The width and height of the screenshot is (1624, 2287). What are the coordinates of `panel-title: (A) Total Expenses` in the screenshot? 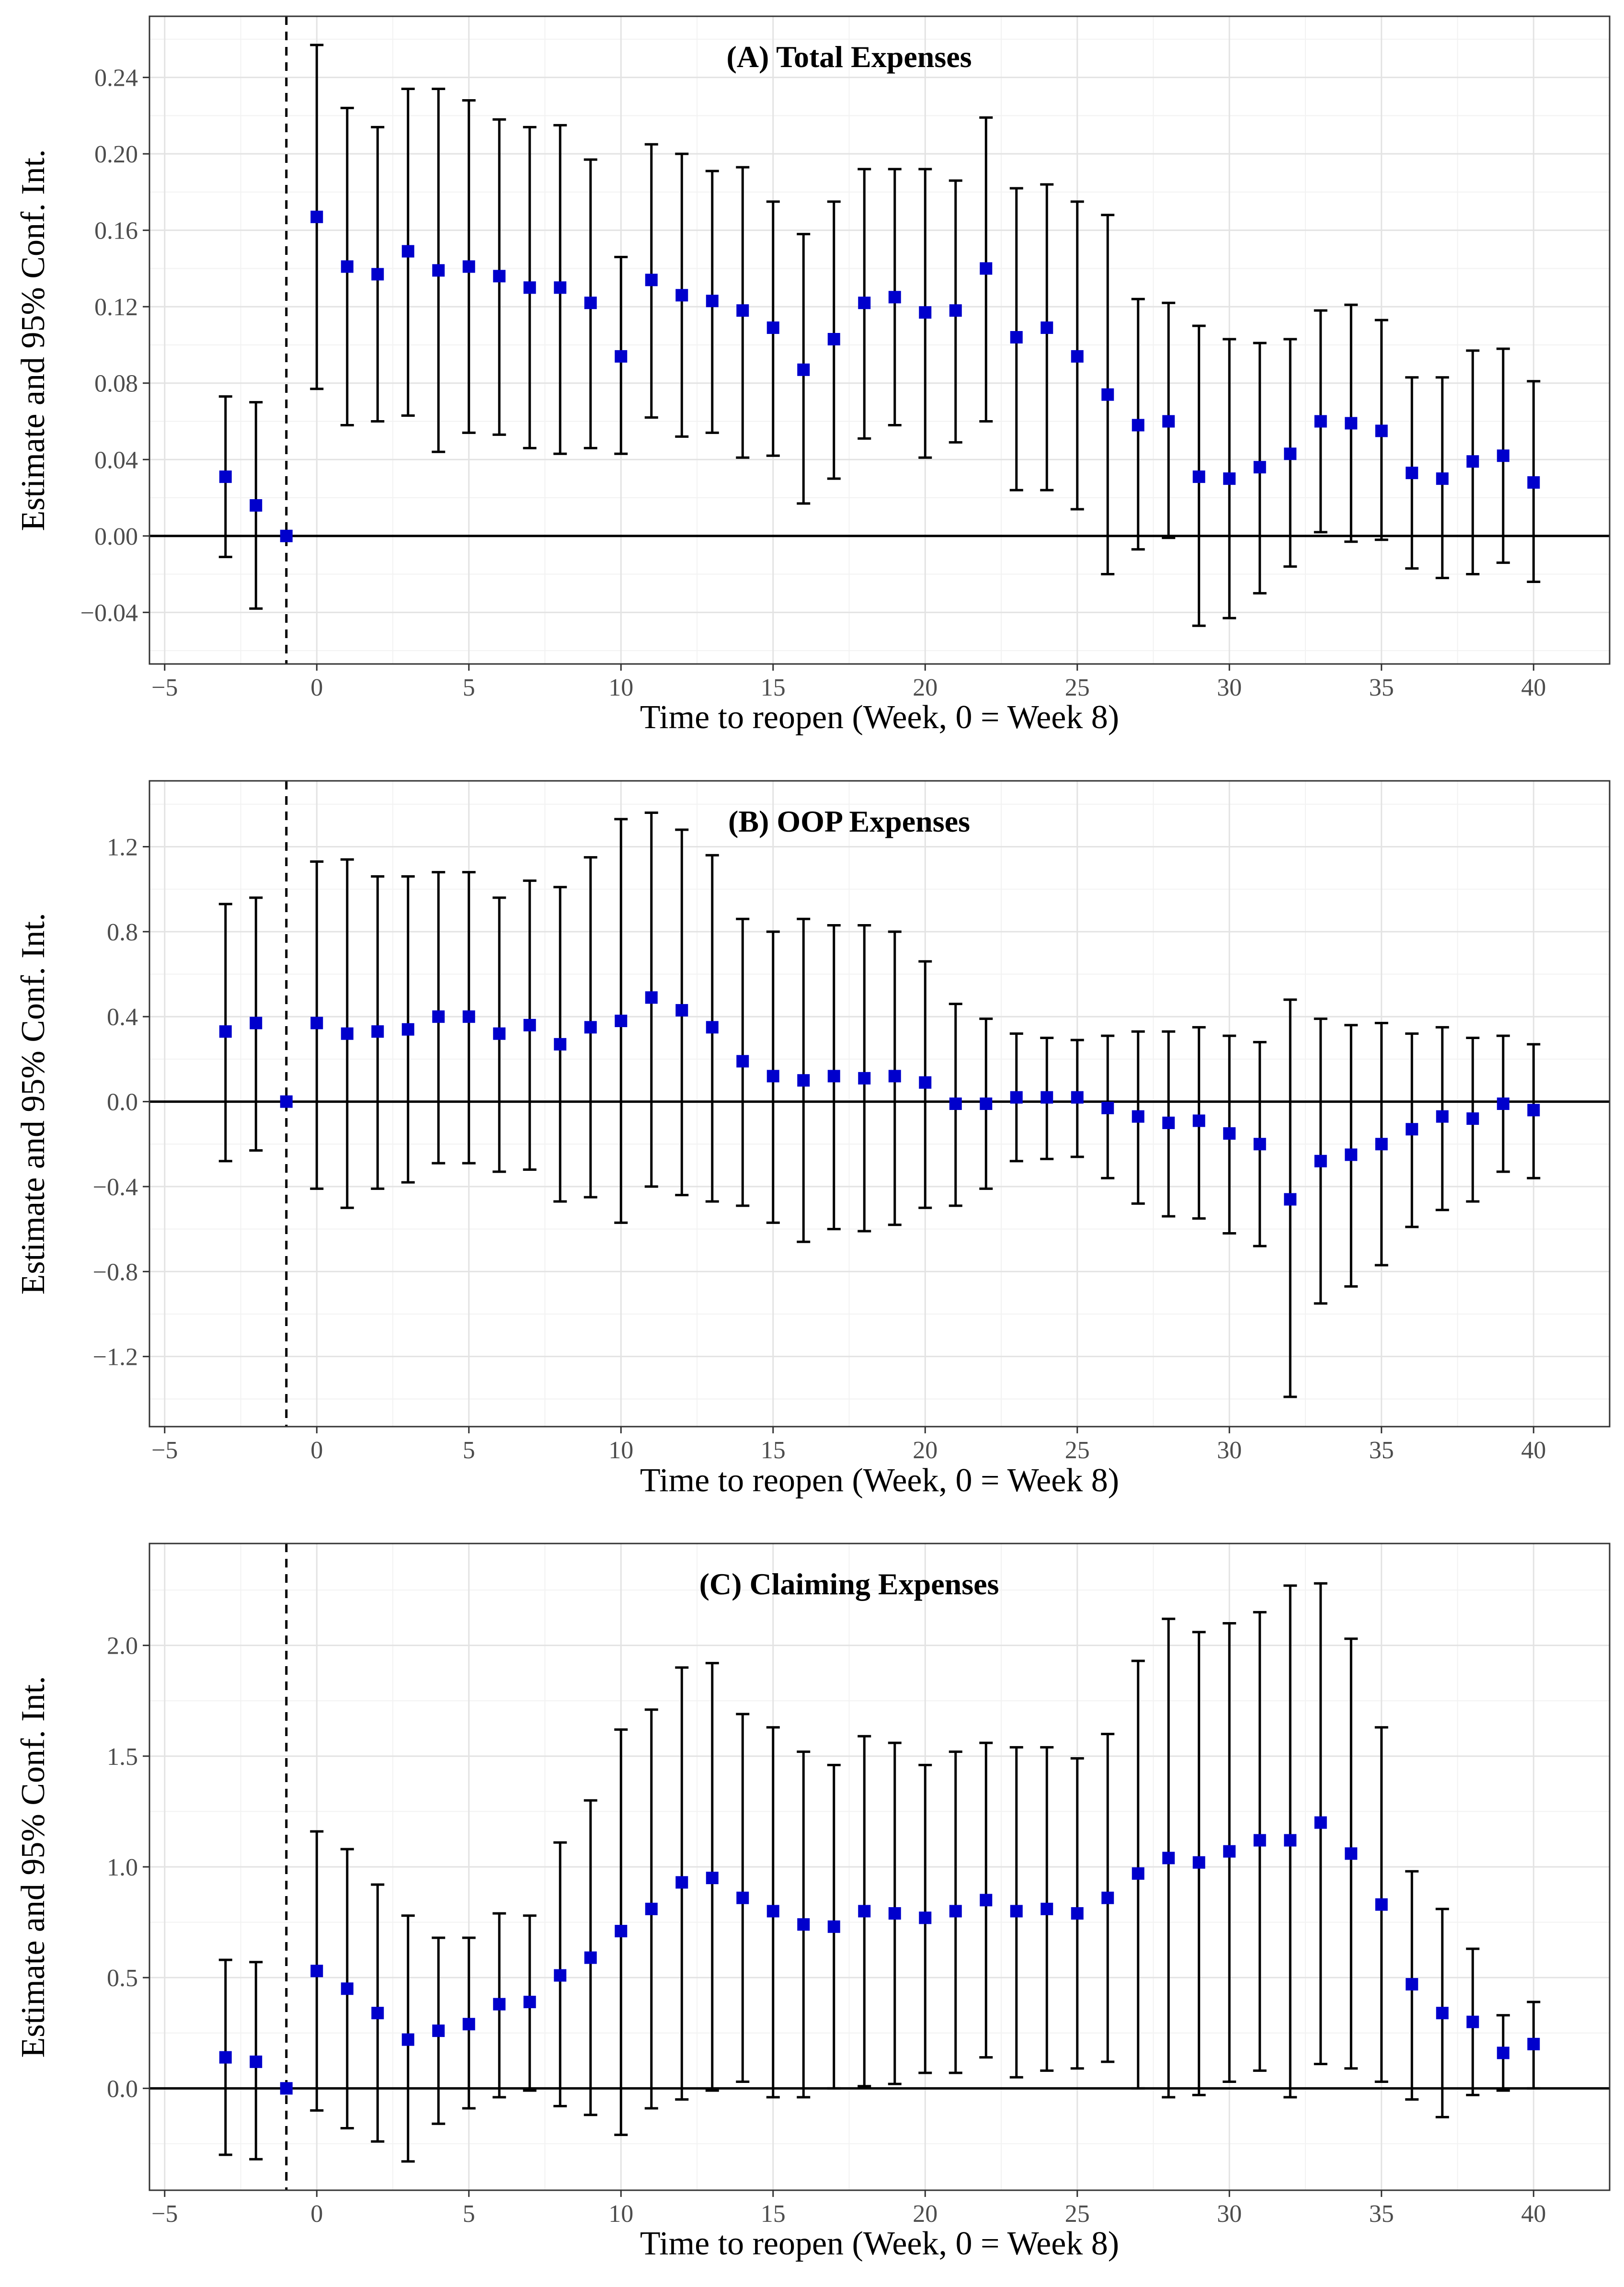 It's located at (849, 57).